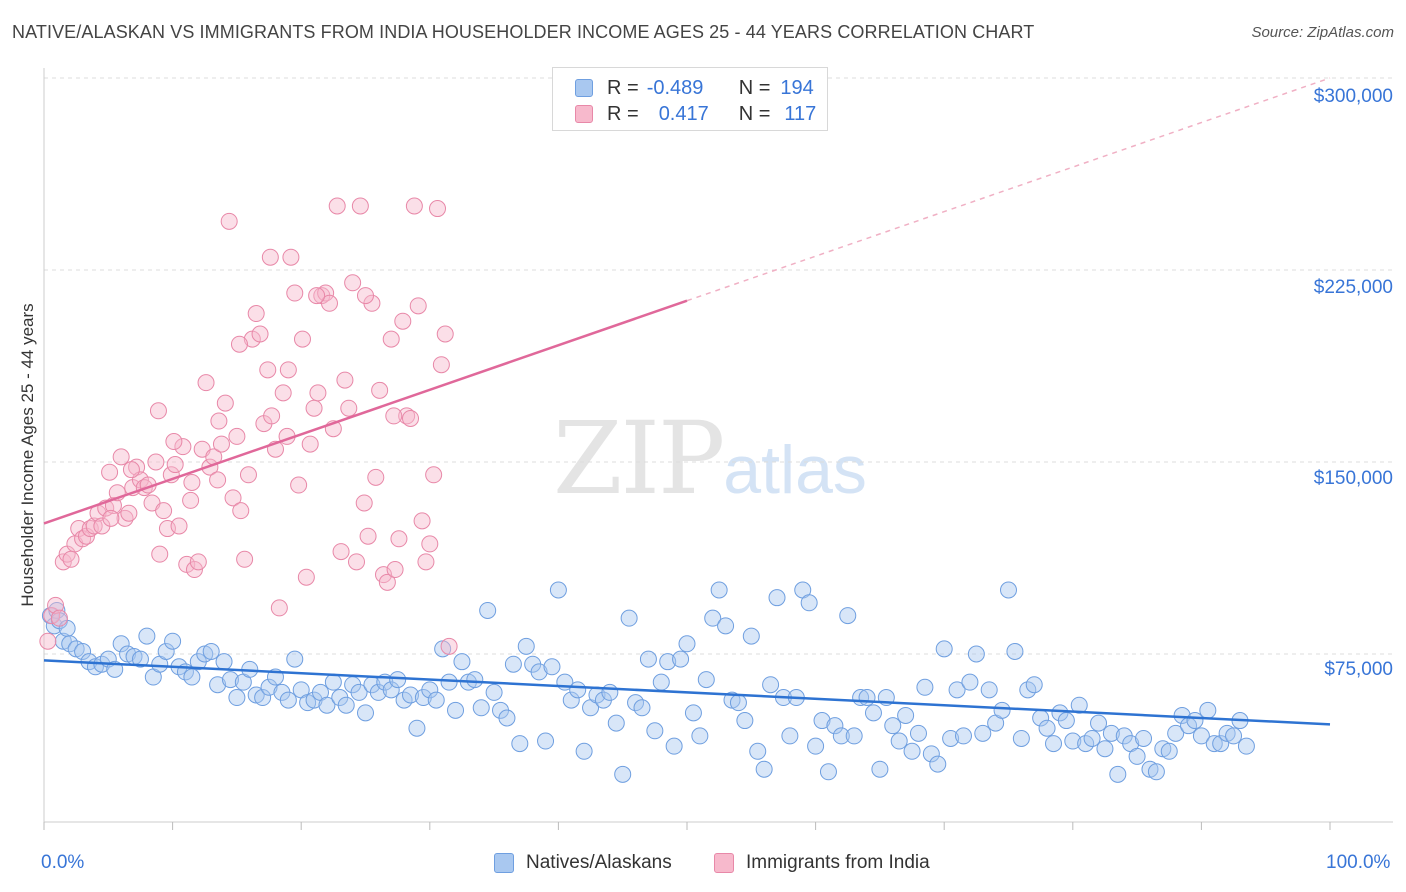 This screenshot has height=892, width=1406. I want to click on legend-item-india: Immigrants from India, so click(822, 863).